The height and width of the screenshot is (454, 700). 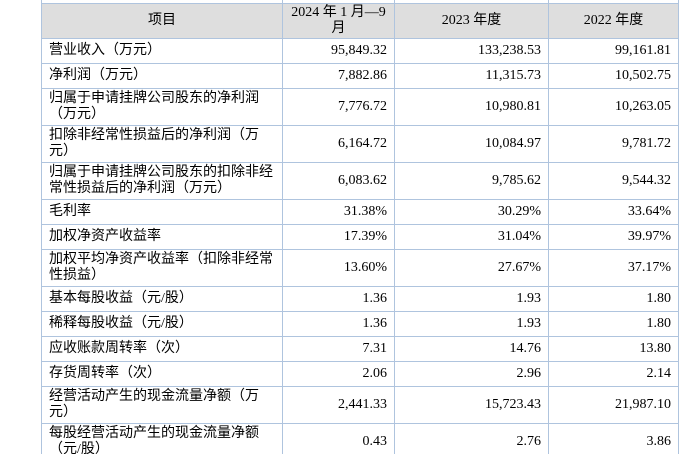 I want to click on value-cell: 2.14, so click(x=613, y=374).